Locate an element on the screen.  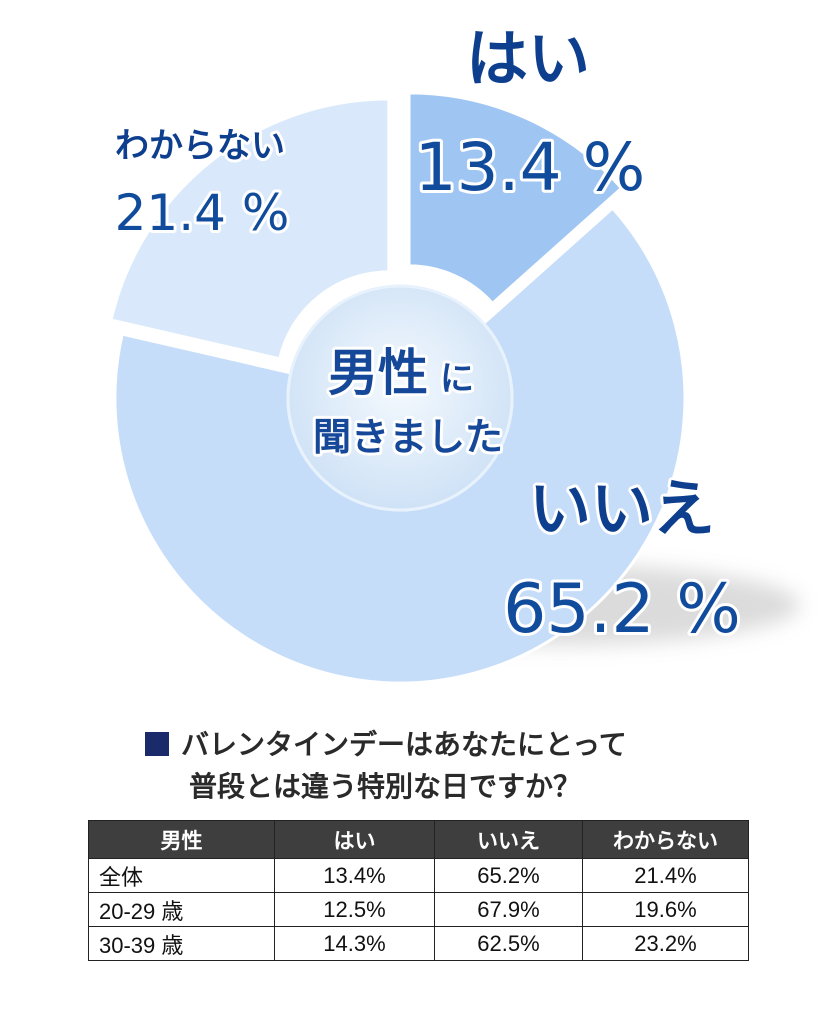
table-row: 30-39 歳 14.3% 62.5% 23.2% is located at coordinates (418, 943).